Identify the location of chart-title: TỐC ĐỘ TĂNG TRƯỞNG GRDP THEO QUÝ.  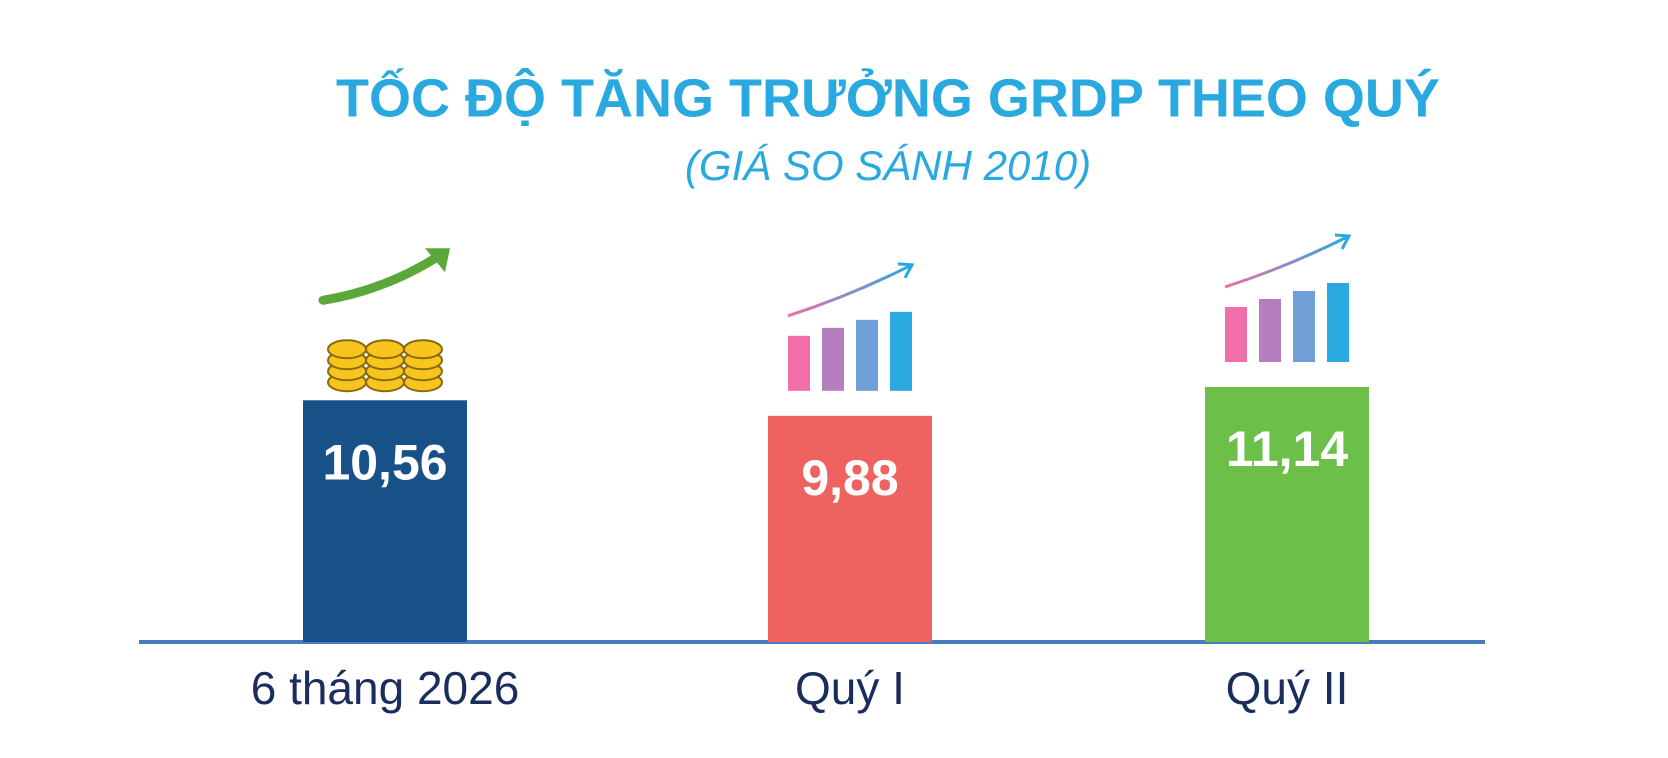
(888, 97).